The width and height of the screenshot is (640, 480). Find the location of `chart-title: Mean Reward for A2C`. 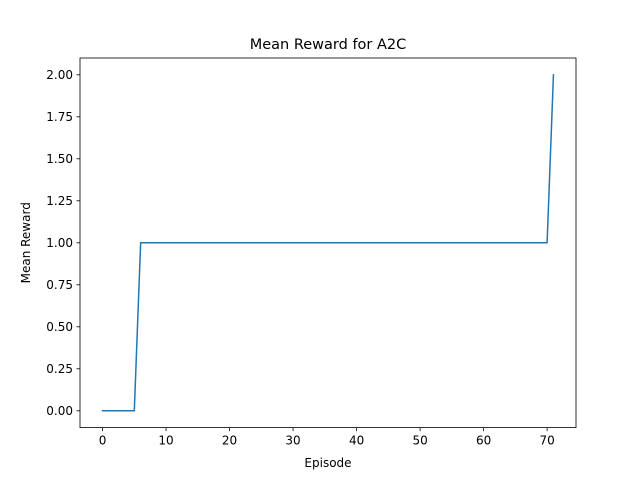

chart-title: Mean Reward for A2C is located at coordinates (328, 45).